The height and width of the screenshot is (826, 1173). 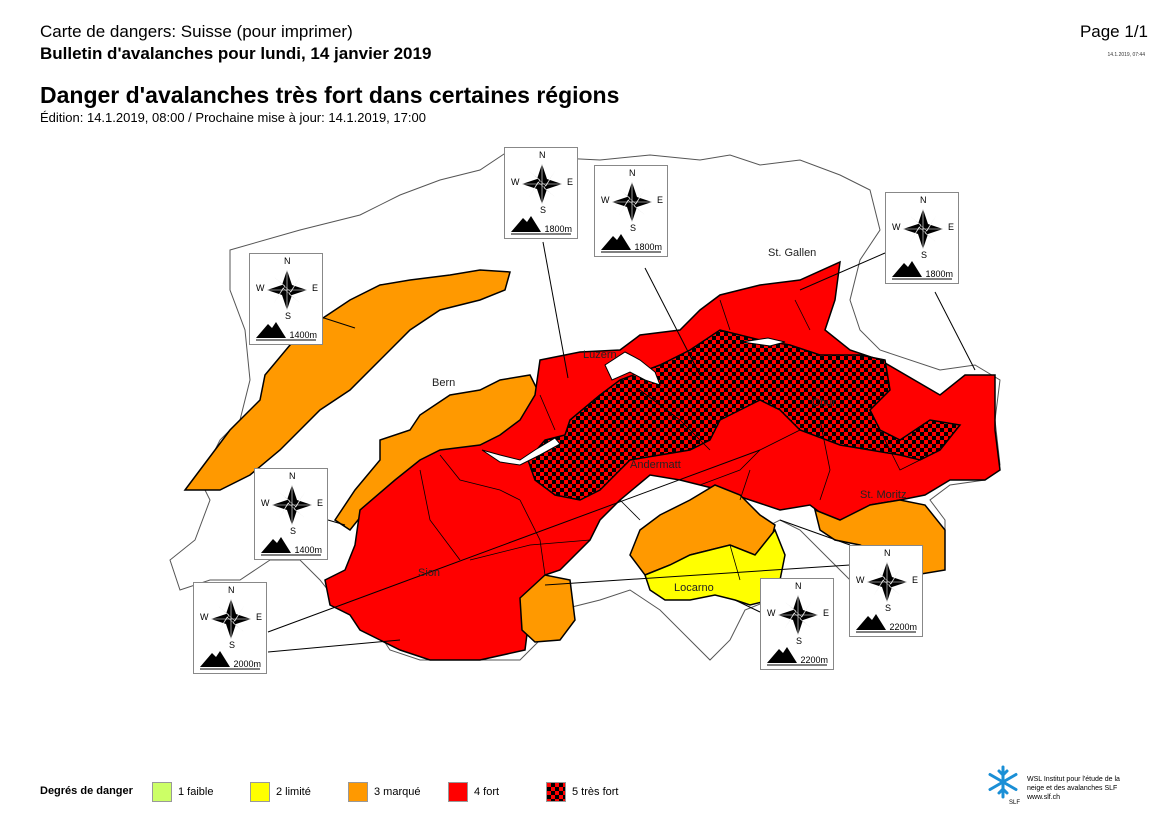 I want to click on legend-swatch-checker, so click(x=556, y=792).